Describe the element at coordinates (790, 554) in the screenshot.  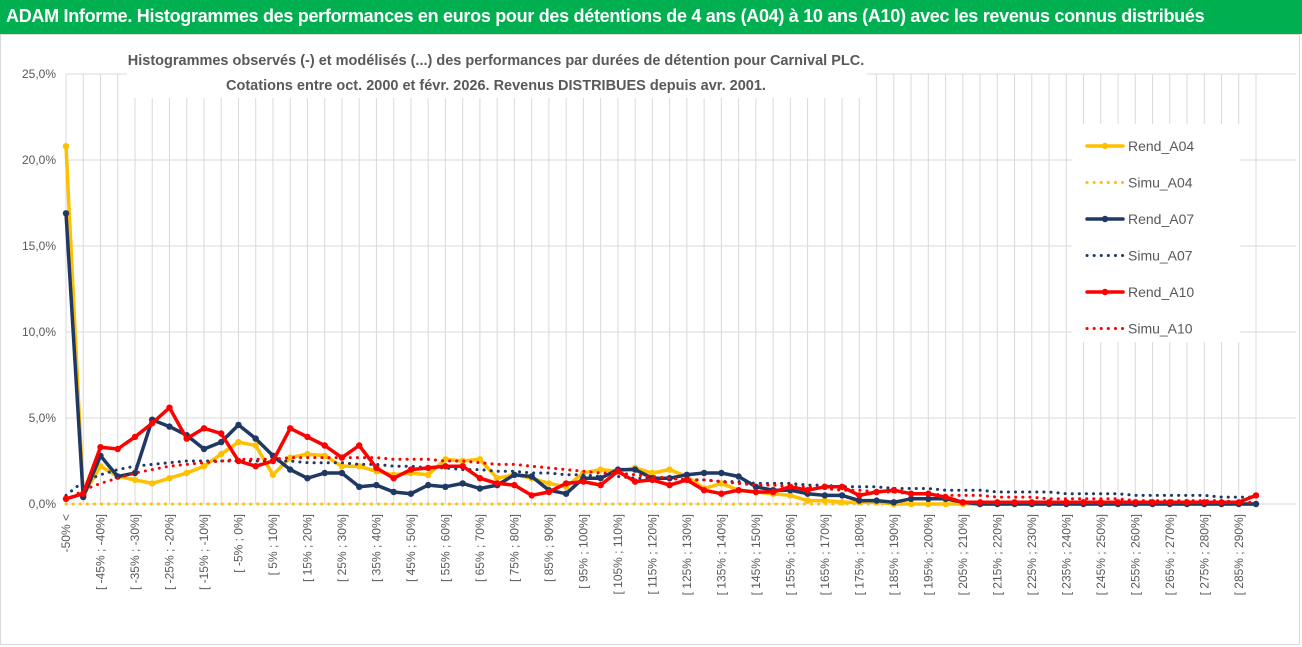
I see `x-tick-label: [ 155% ; 160%]` at that location.